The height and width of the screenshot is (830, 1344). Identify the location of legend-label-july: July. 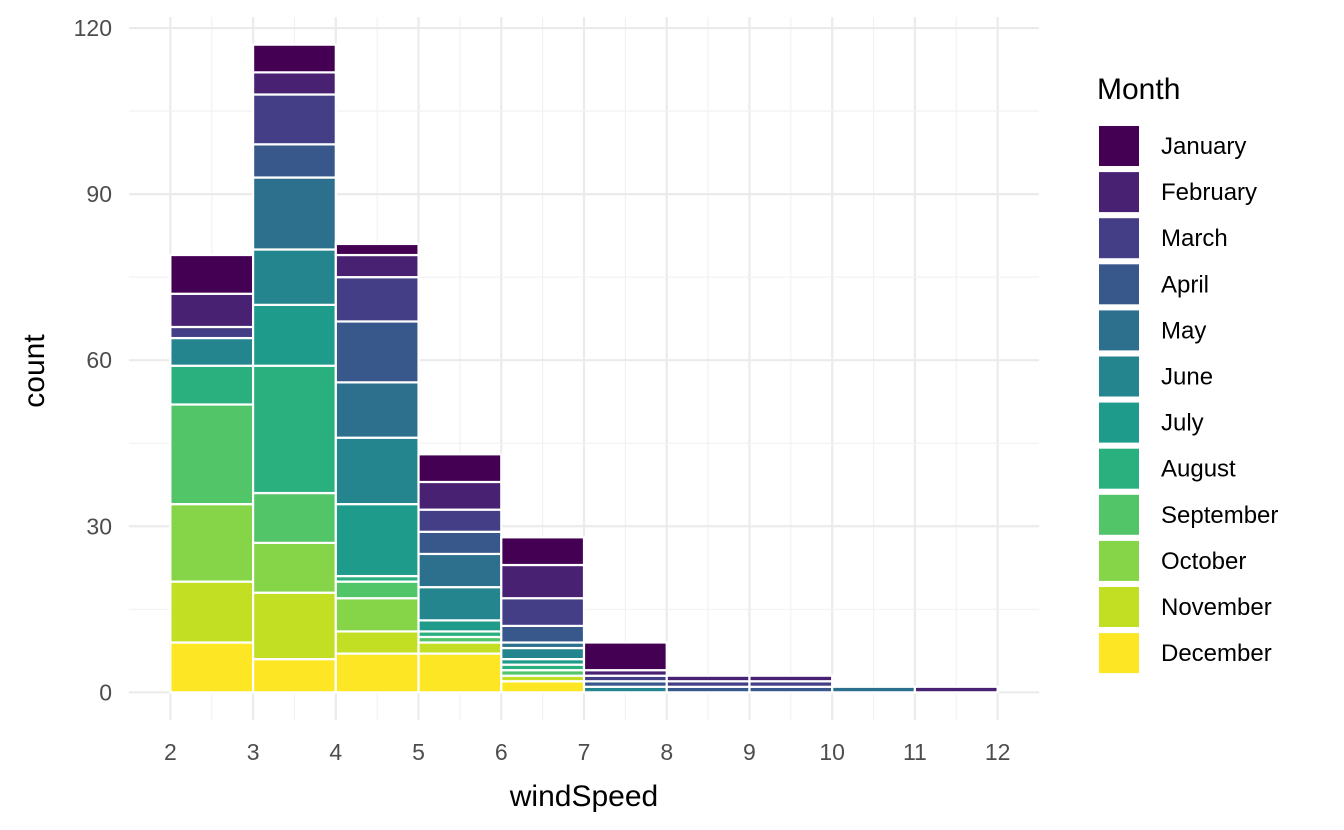
(1182, 423).